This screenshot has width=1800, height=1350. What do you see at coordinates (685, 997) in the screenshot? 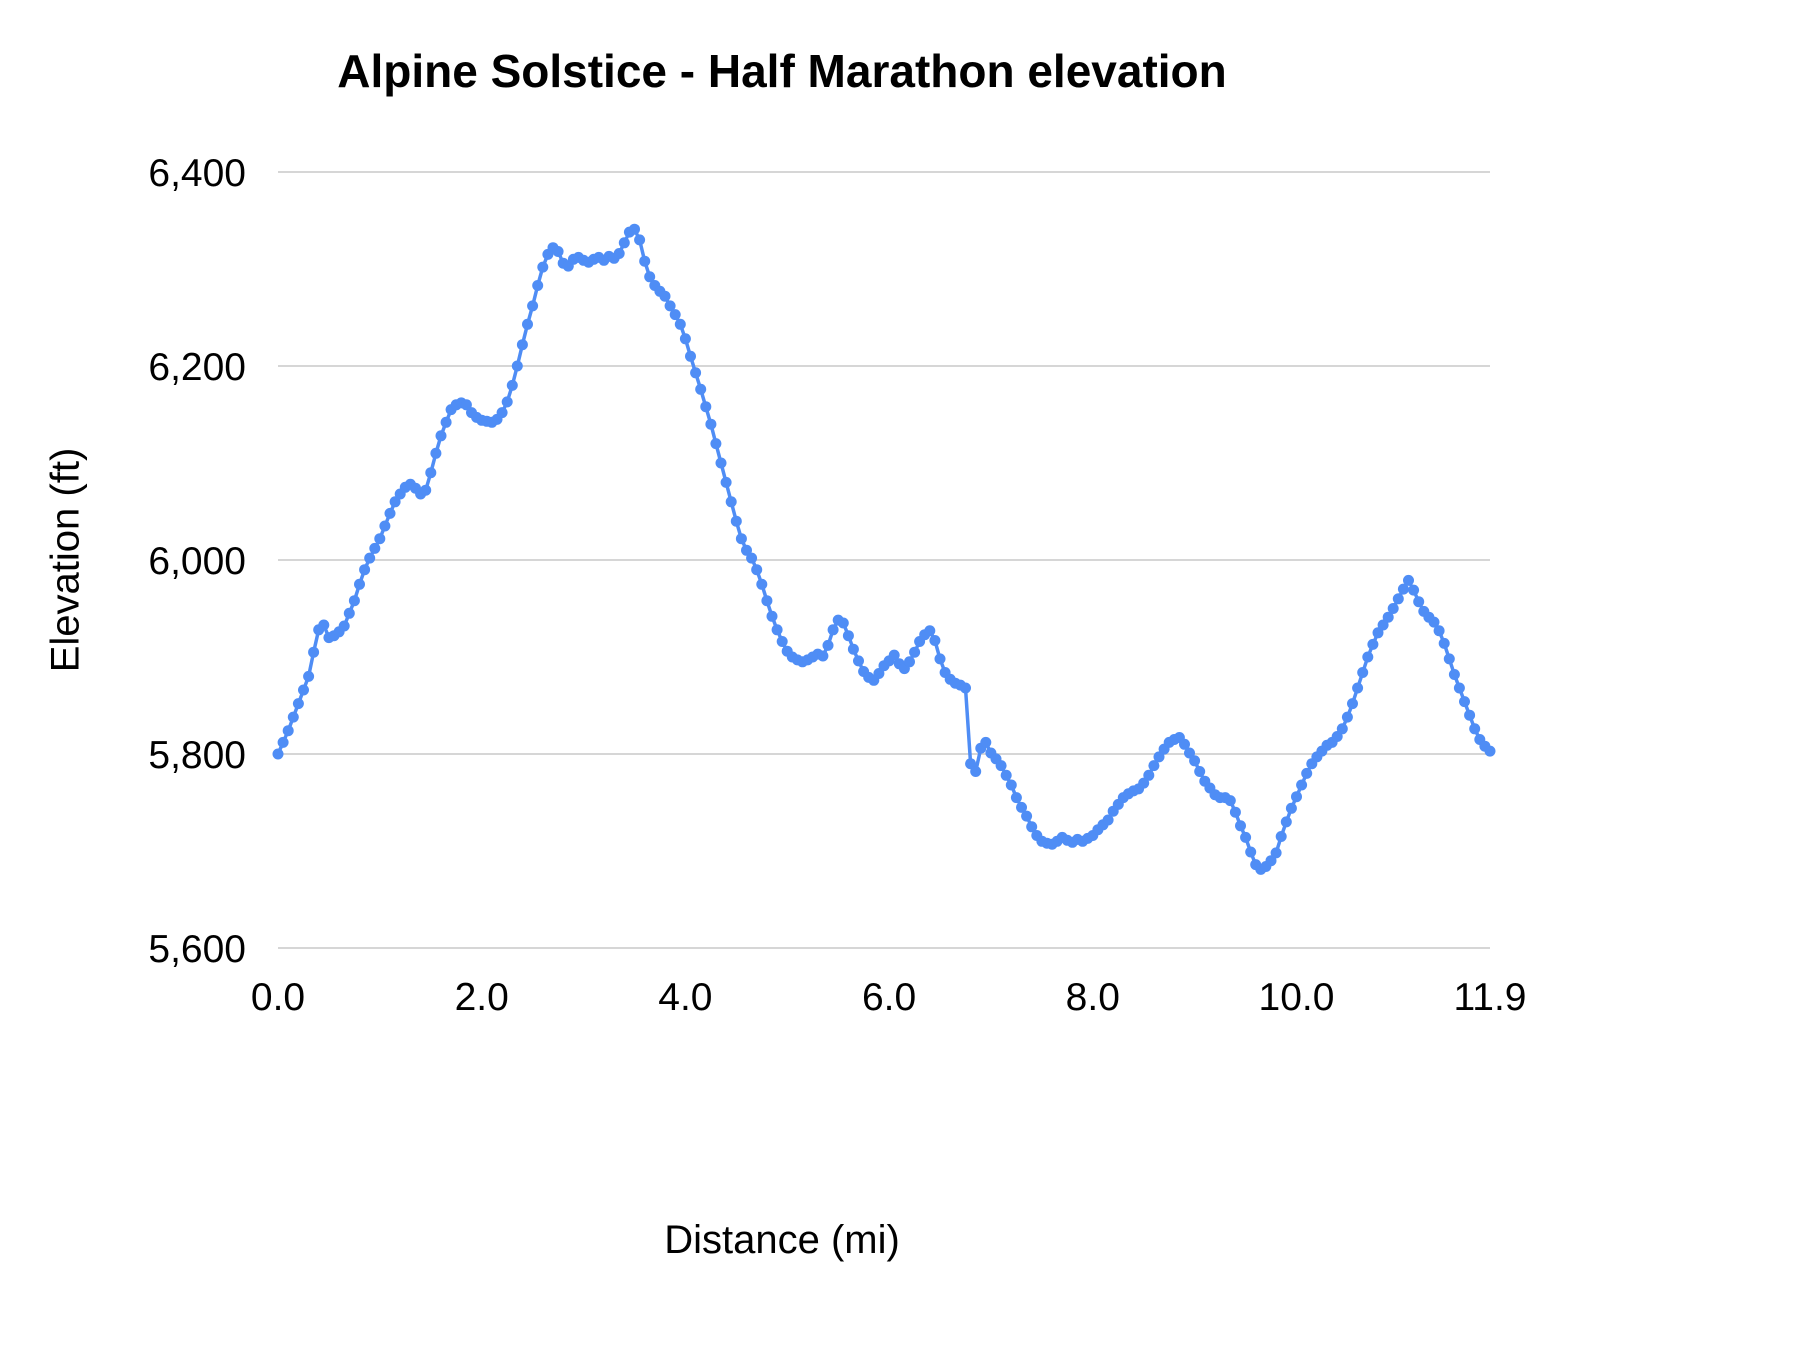
I see `x-tick-label: 4.0` at bounding box center [685, 997].